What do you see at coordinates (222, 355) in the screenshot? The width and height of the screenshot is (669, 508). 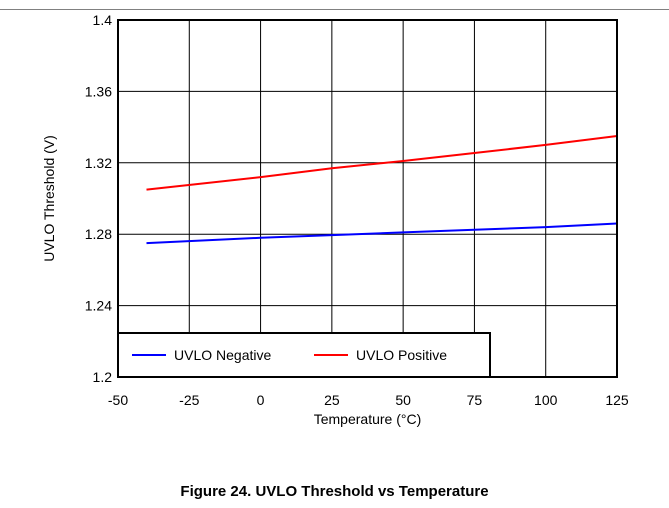 I see `legend-label: UVLO Negative` at bounding box center [222, 355].